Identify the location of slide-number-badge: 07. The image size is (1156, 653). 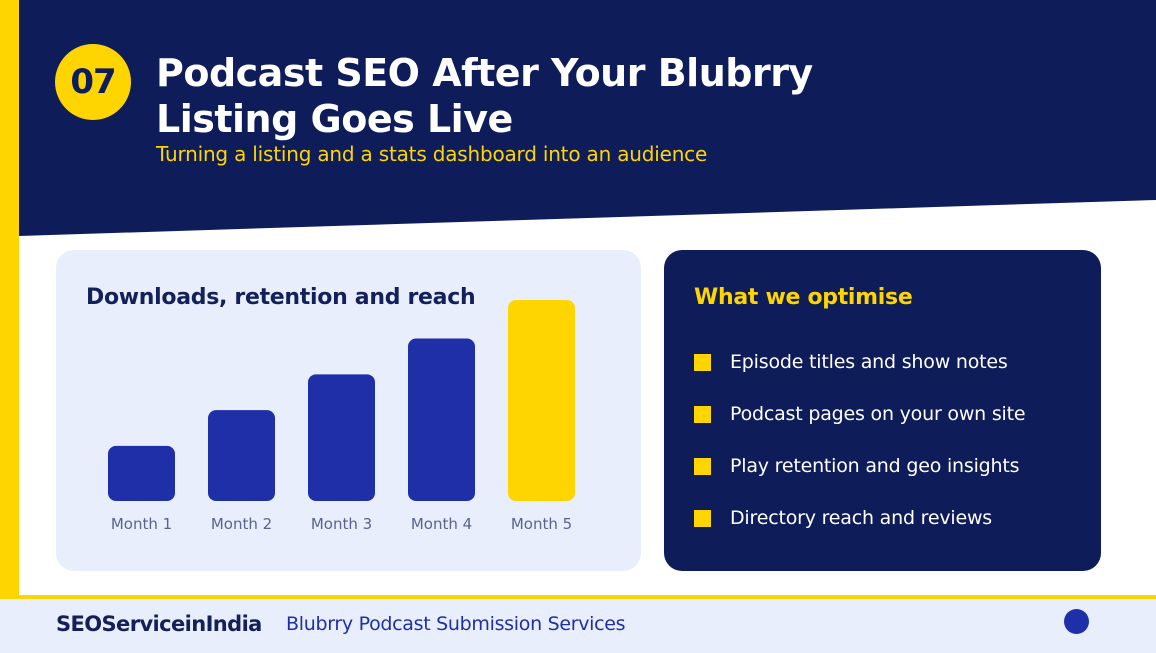
(93, 82).